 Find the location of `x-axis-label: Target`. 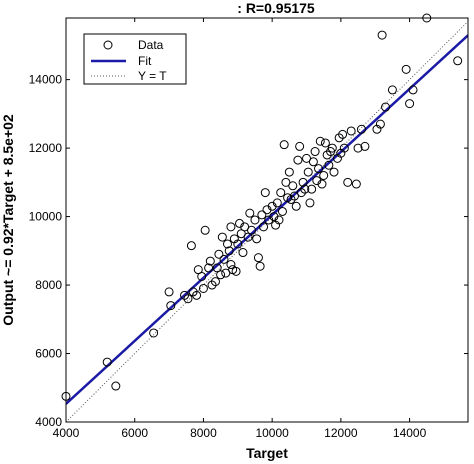

x-axis-label: Target is located at coordinates (267, 453).